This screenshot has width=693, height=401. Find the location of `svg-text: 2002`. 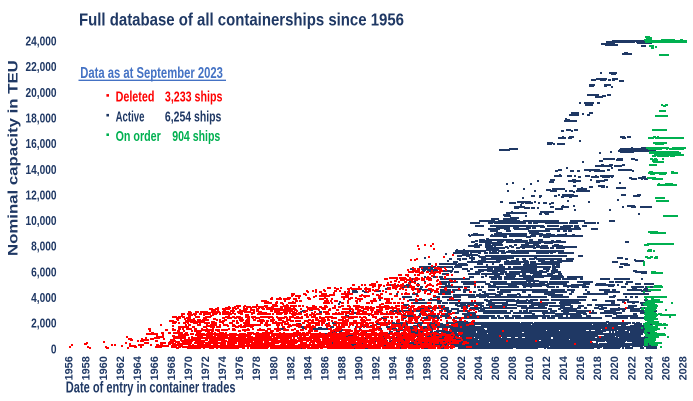

svg-text: 2002 is located at coordinates (462, 368).